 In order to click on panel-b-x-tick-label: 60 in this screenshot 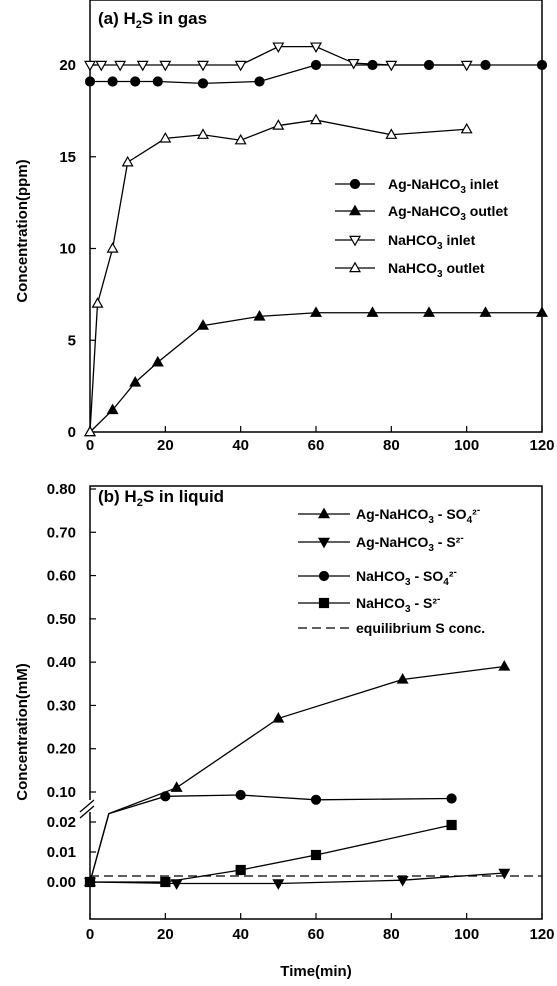, I will do `click(316, 934)`.